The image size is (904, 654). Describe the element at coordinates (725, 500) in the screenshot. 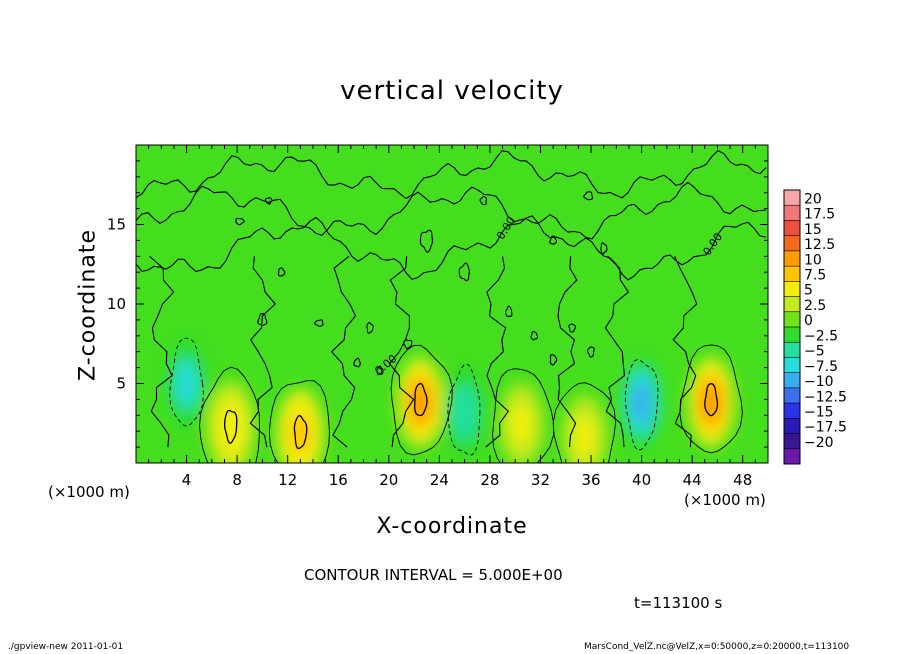

I see `x-unit-right: (×1000 m)` at that location.